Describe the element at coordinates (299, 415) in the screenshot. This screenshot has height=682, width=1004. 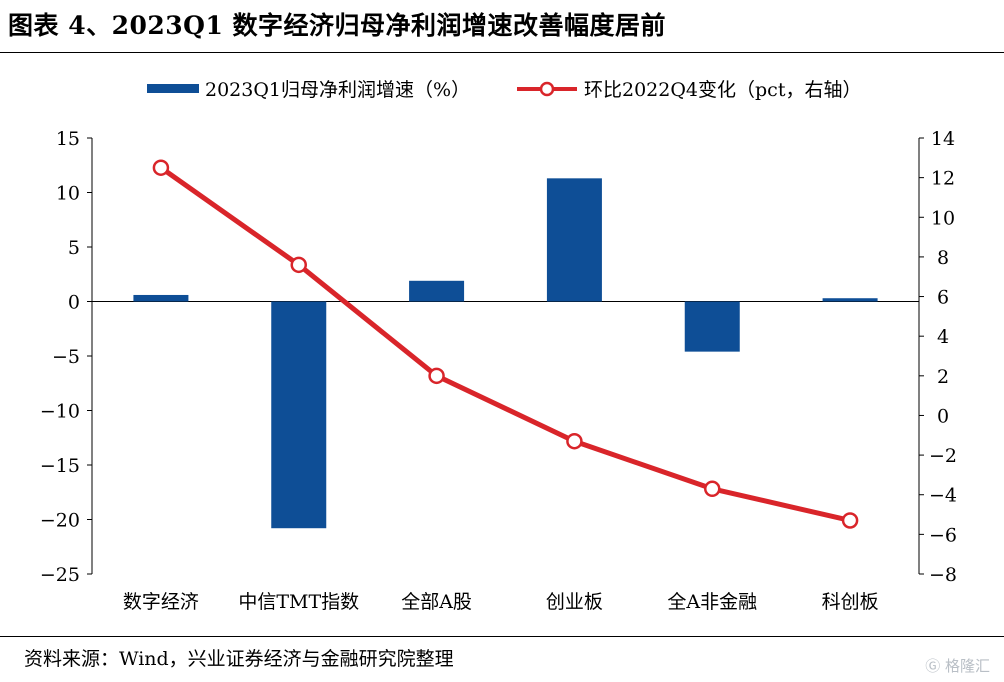
I see `bar-中信TMT指数` at that location.